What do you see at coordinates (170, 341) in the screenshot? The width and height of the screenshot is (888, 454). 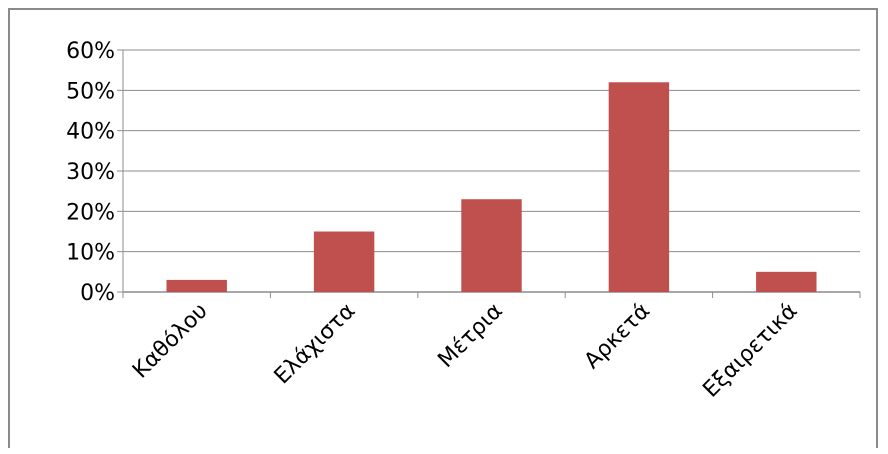 I see `x-tick-label: Καθόλου` at bounding box center [170, 341].